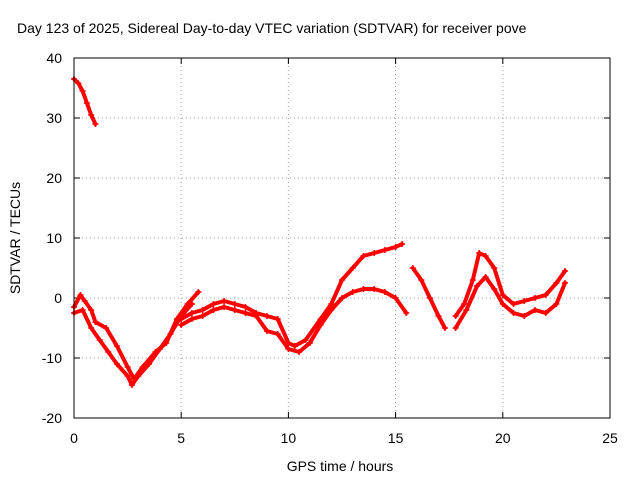  I want to click on y-tick-label: 30, so click(54, 118).